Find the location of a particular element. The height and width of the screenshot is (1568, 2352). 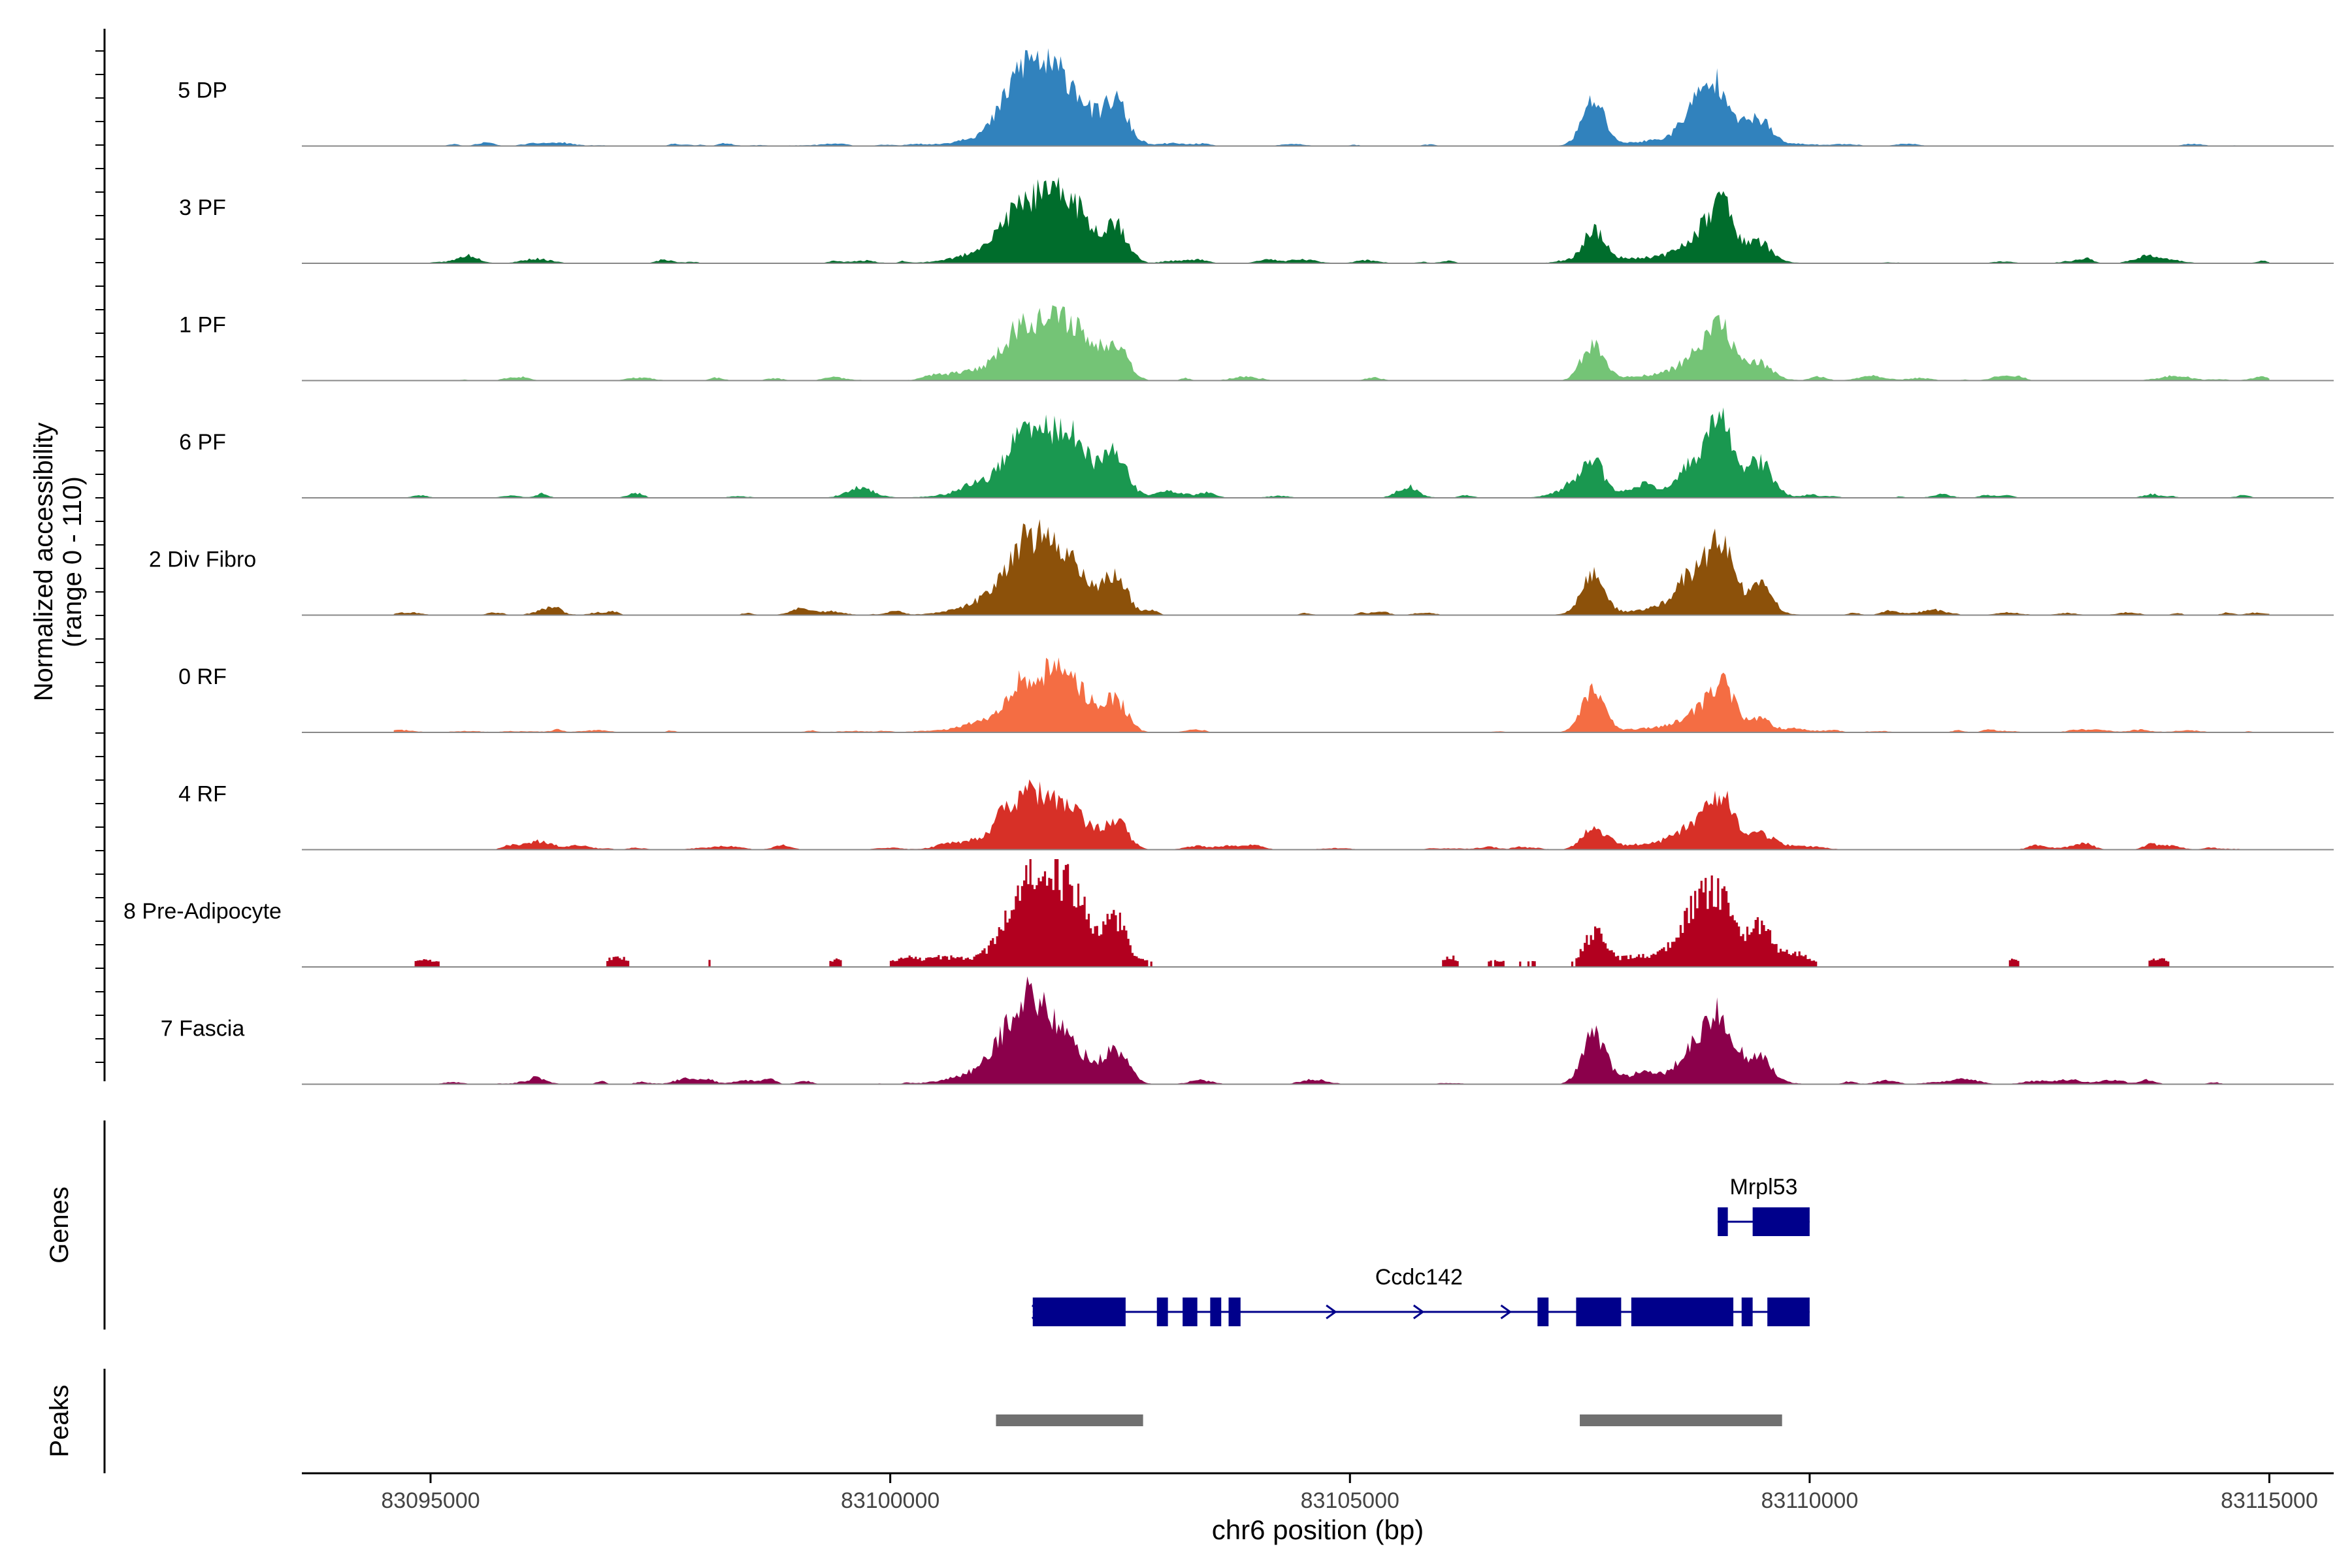

gene-mrpl53: Mrpl53 is located at coordinates (1764, 1205).